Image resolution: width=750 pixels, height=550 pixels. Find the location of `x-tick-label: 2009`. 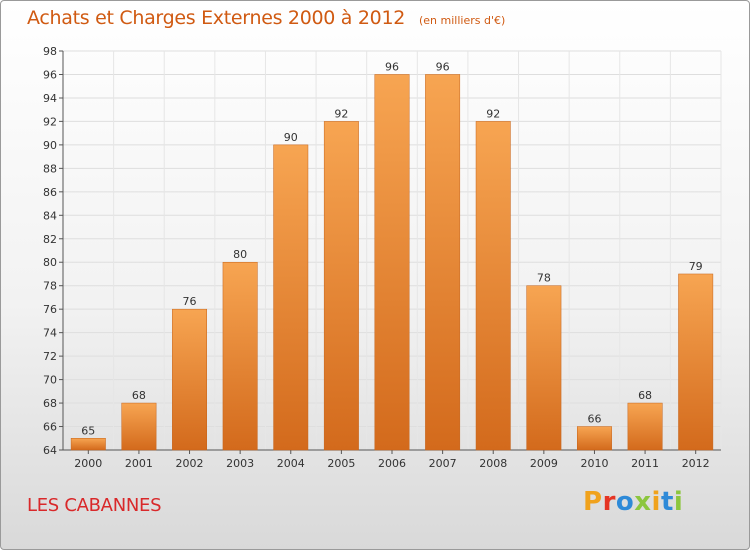

x-tick-label: 2009 is located at coordinates (544, 463).